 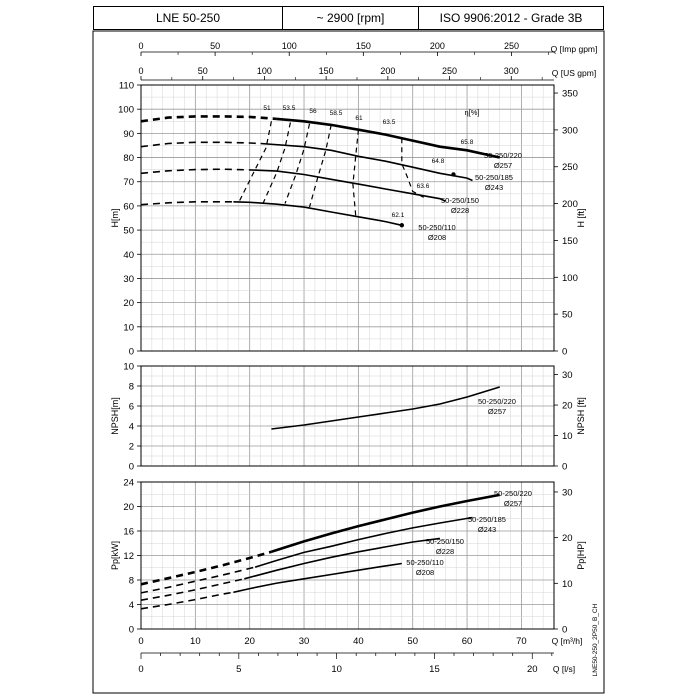 What do you see at coordinates (131, 467) in the screenshot?
I see `npsh-left-tick-label: 0` at bounding box center [131, 467].